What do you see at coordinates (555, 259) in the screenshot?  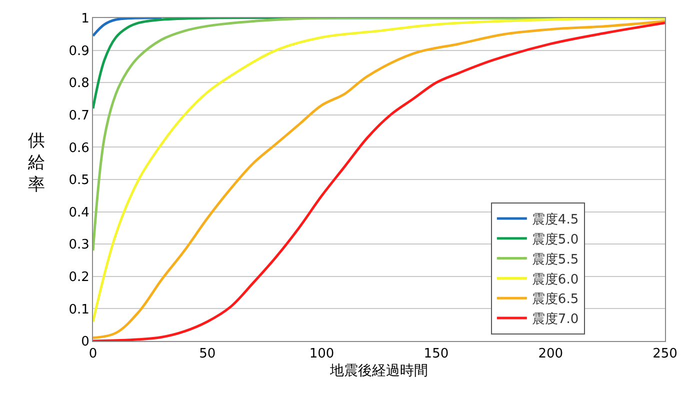 I see `legend-label: 震度5.5` at bounding box center [555, 259].